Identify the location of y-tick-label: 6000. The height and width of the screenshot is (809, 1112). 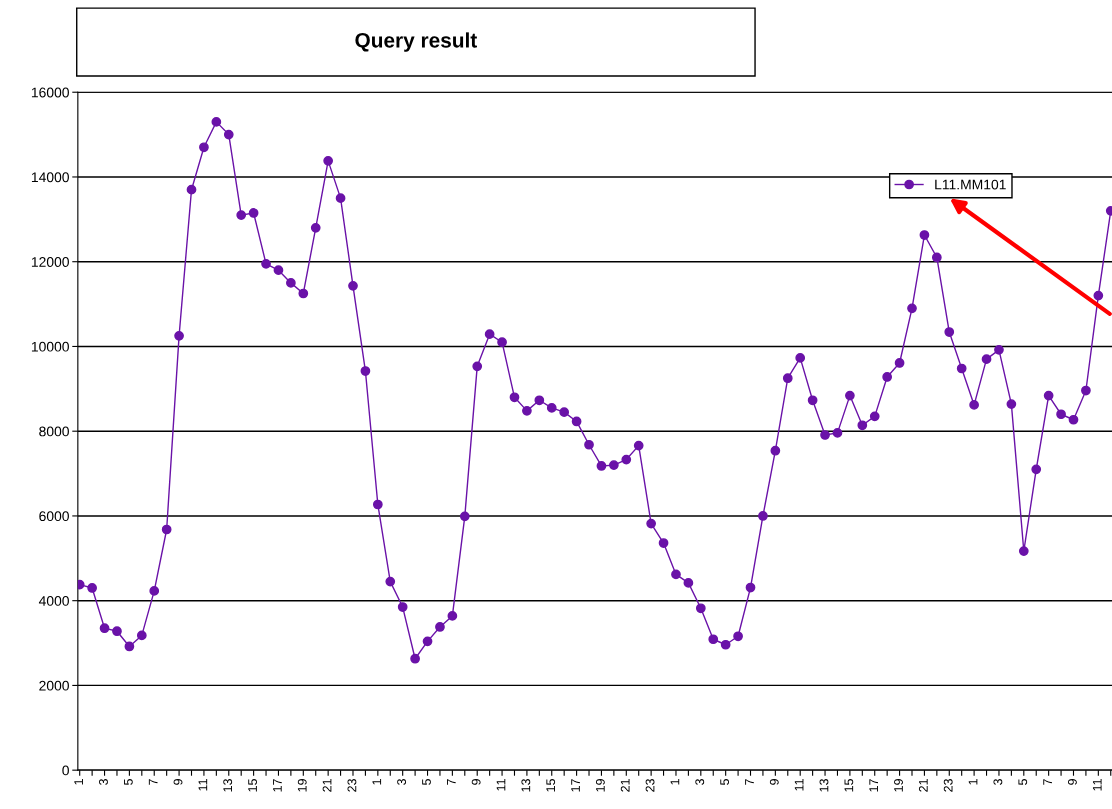
(54, 516).